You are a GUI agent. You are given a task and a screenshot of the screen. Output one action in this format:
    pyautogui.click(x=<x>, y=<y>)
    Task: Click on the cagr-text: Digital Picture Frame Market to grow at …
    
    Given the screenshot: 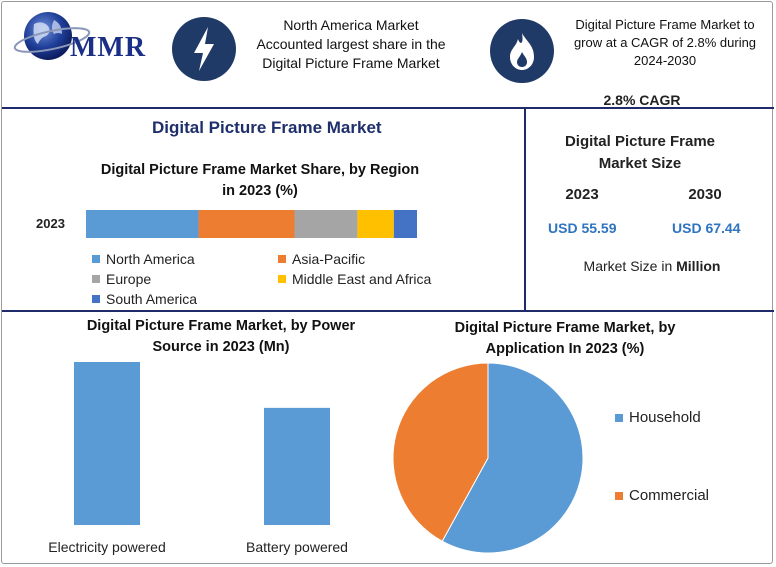 What is the action you would take?
    pyautogui.click(x=665, y=43)
    